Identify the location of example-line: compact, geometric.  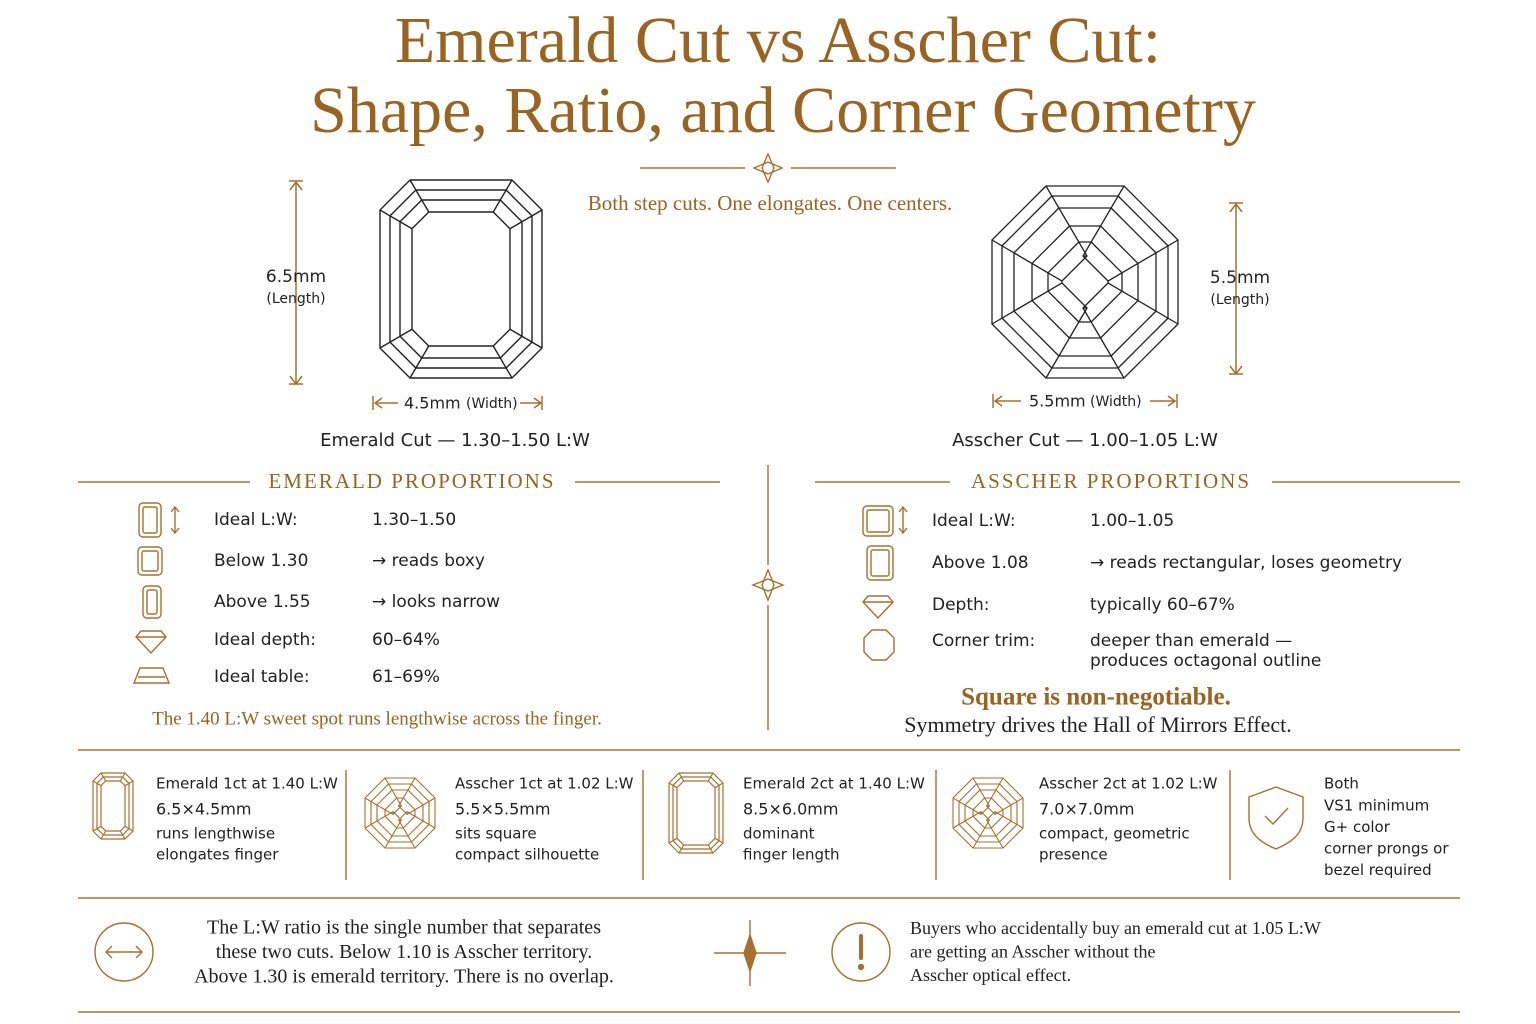
(1114, 834).